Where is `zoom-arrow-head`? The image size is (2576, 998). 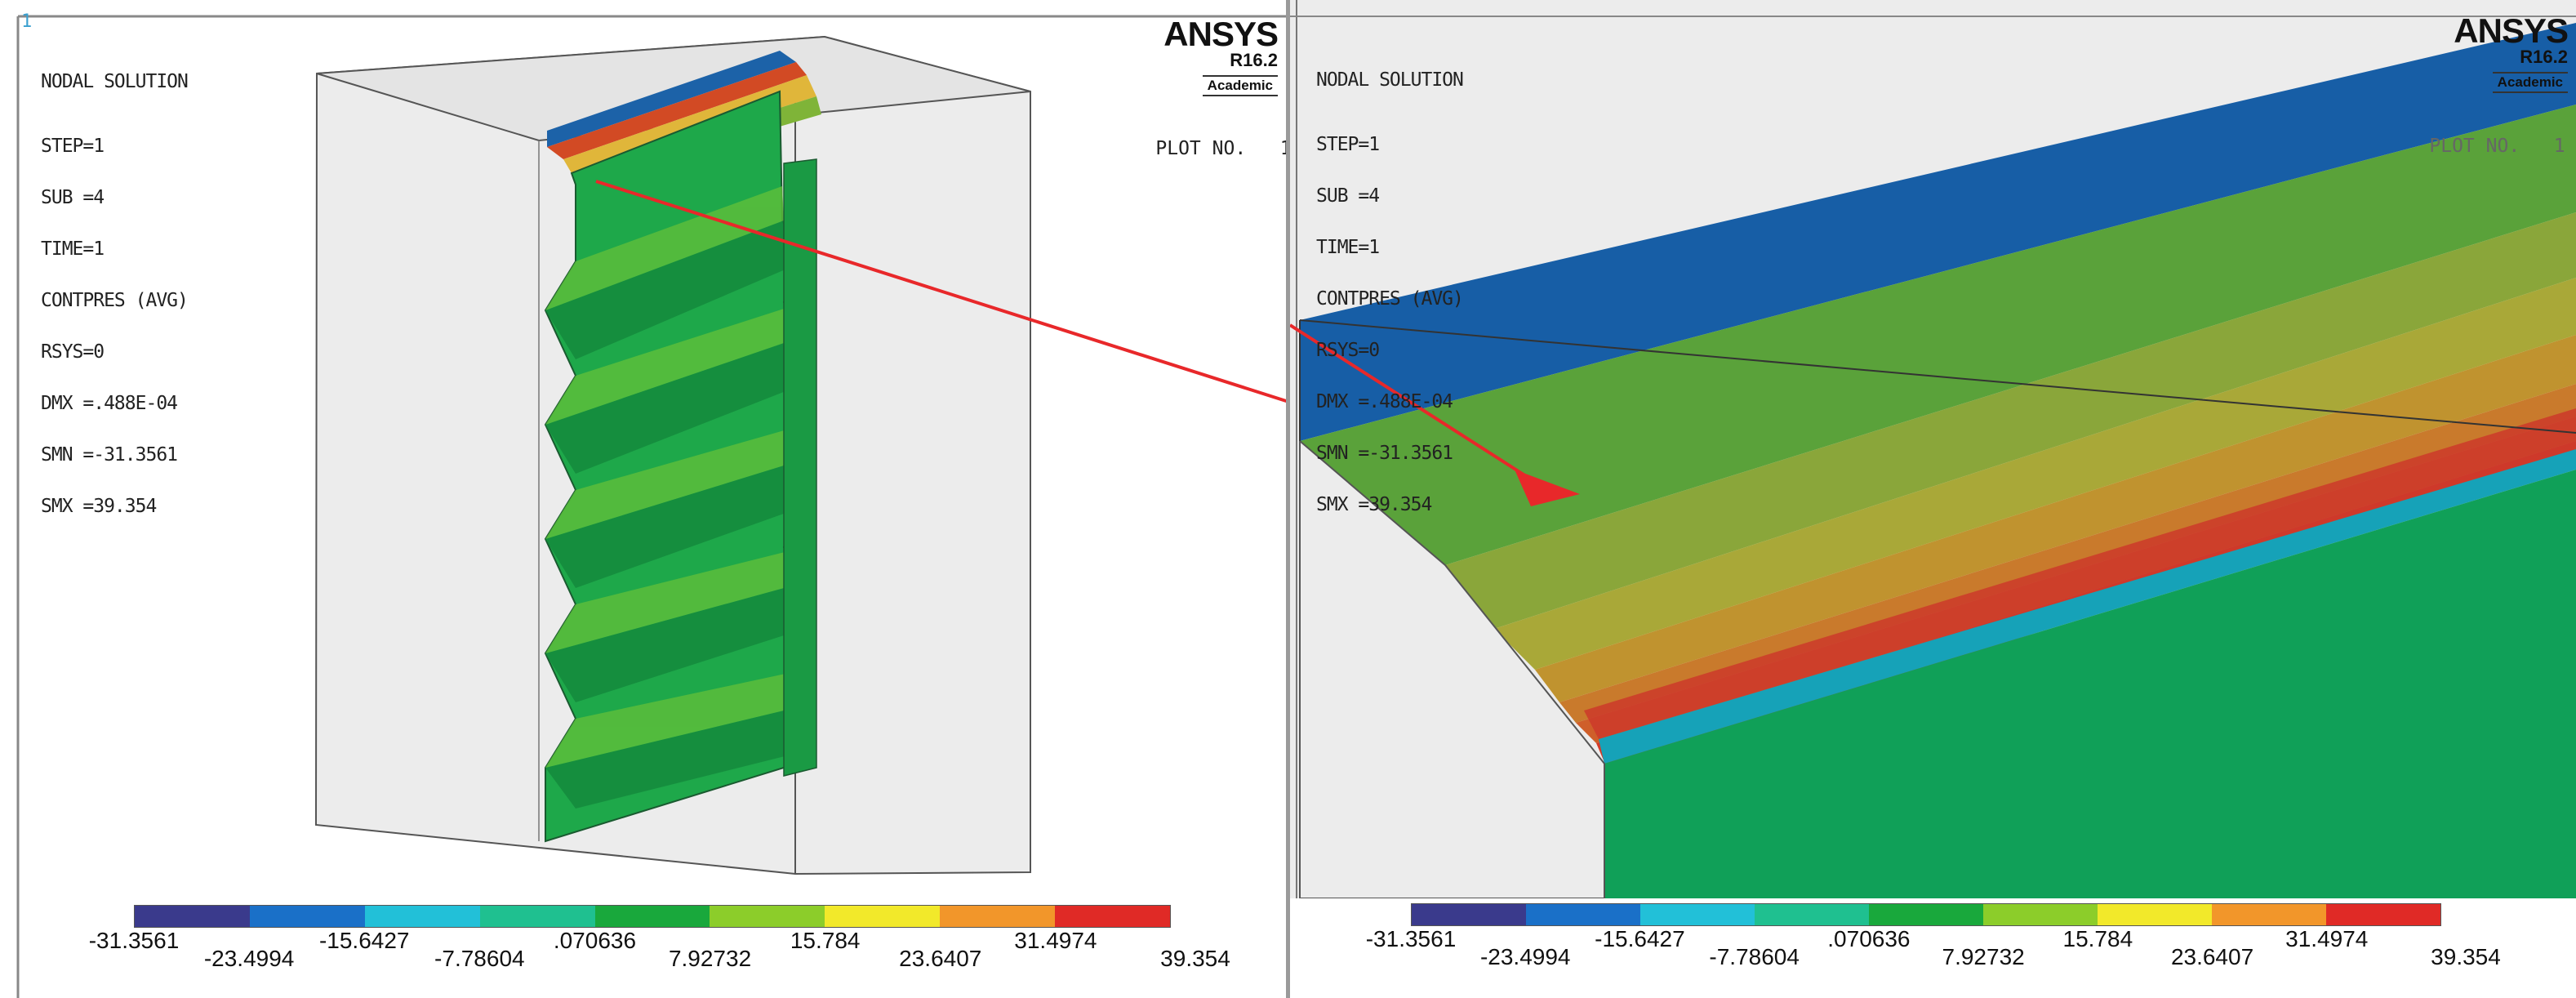 zoom-arrow-head is located at coordinates (1547, 488).